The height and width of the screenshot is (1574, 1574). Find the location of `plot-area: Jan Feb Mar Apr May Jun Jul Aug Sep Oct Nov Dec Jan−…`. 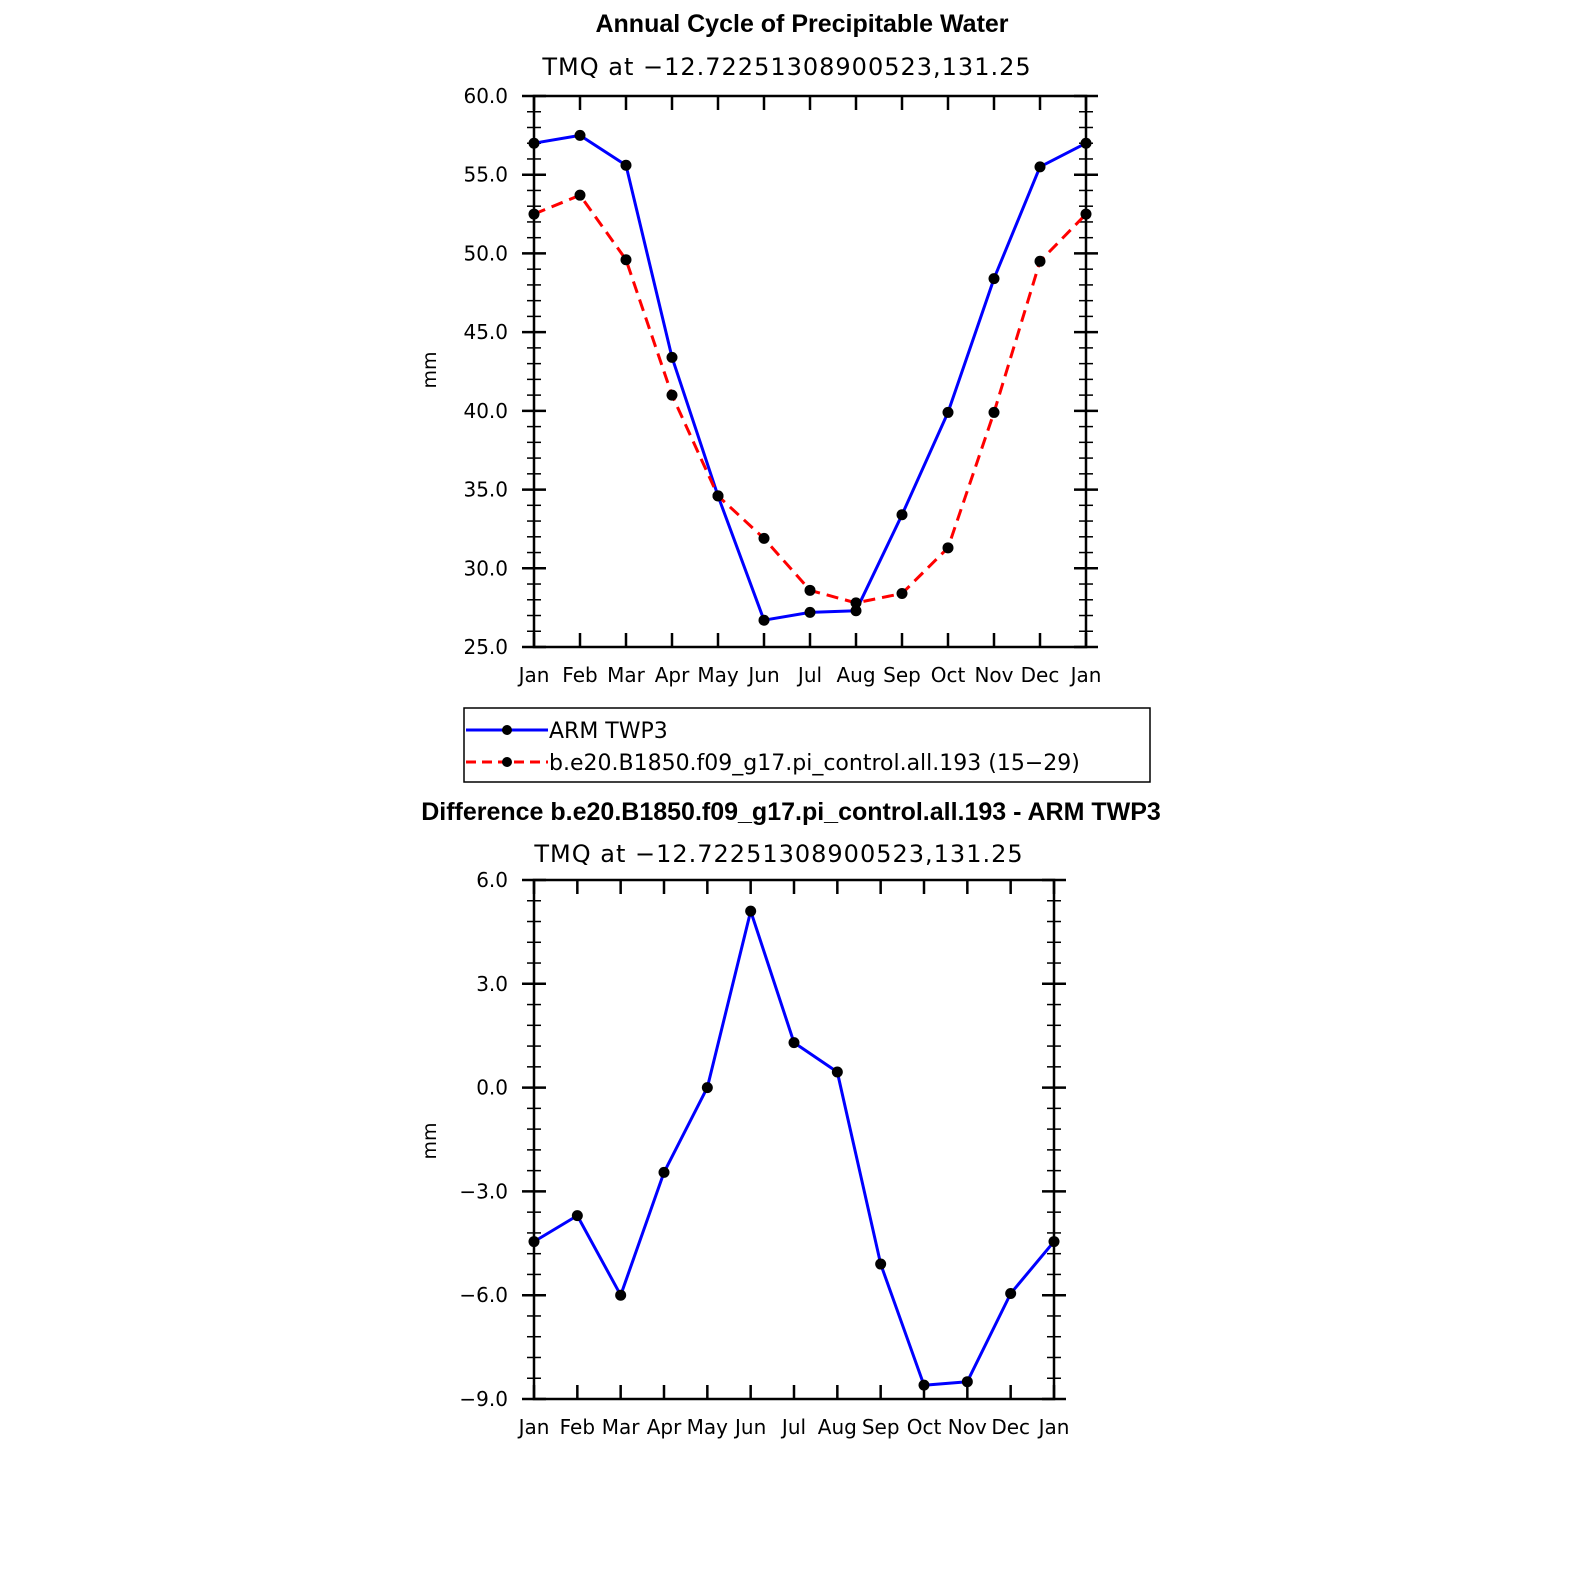

plot-area: Jan Feb Mar Apr May Jun Jul Aug Sep Oct Nov Dec Jan−… is located at coordinates (764, 1153).